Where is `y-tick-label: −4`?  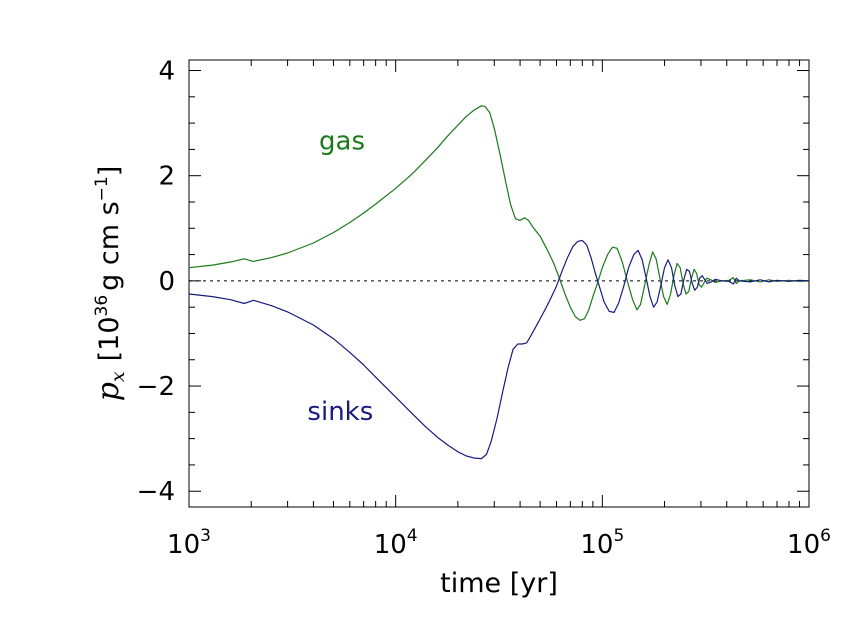 y-tick-label: −4 is located at coordinates (156, 492).